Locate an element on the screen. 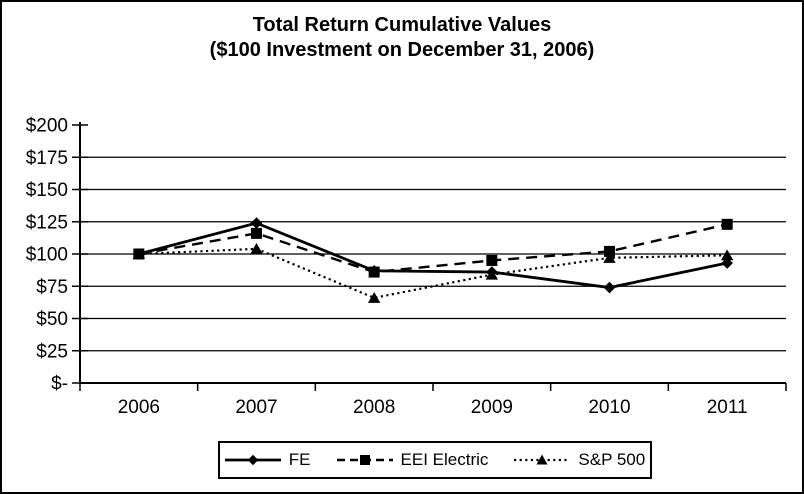 This screenshot has width=804, height=494. chart-title-line2: ($100 Investment on December 31, 2006) is located at coordinates (402, 50).